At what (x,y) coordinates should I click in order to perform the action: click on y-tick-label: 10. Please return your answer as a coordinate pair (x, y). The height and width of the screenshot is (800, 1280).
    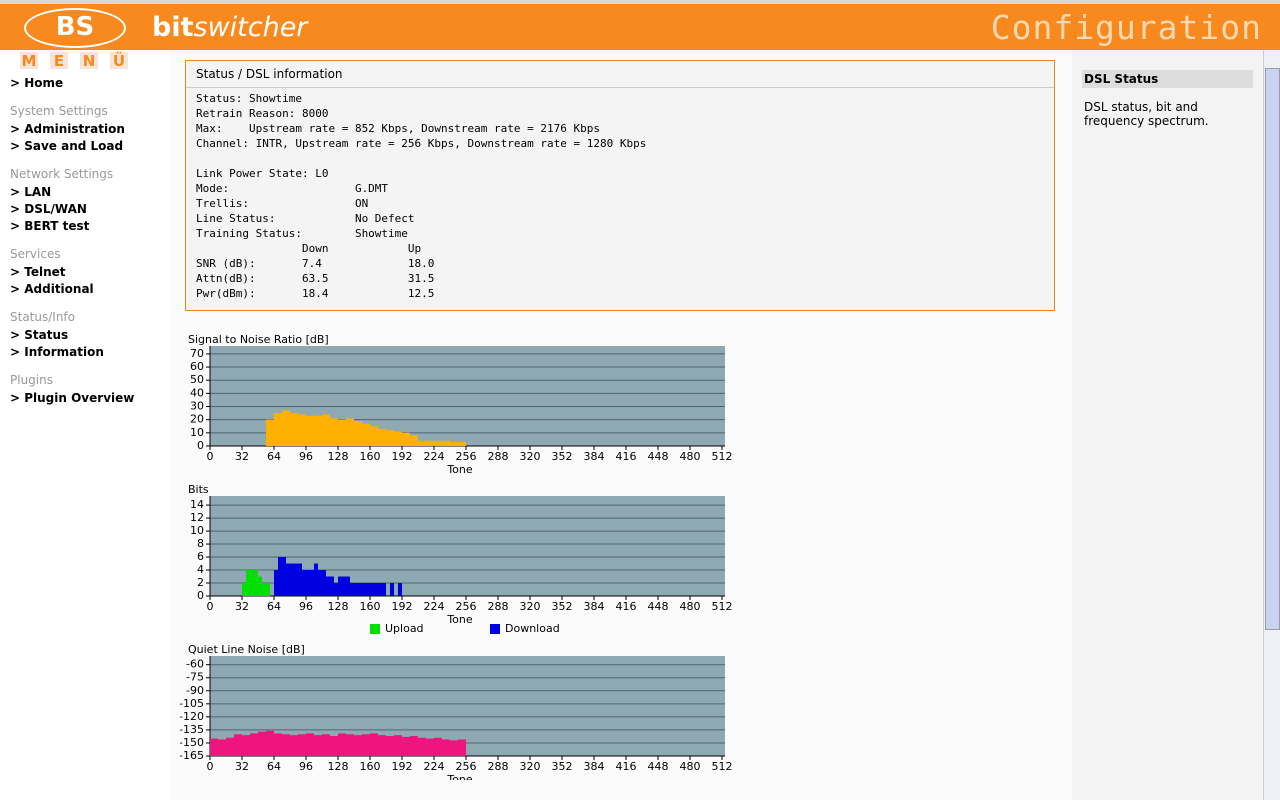
    Looking at the image, I should click on (197, 432).